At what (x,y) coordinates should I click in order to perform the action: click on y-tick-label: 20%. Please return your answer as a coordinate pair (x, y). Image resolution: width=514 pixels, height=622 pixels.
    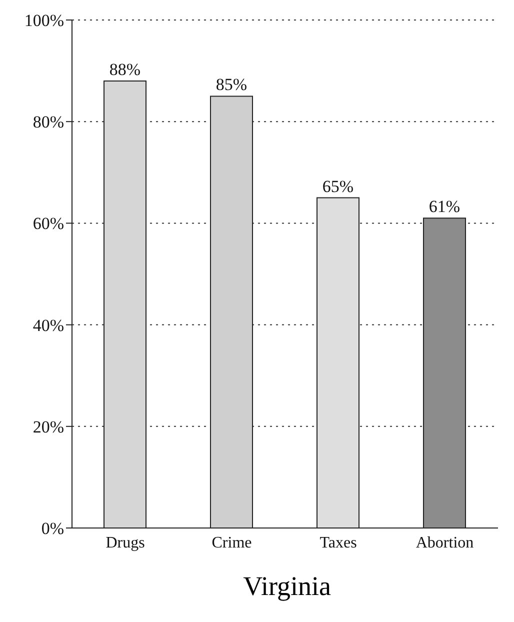
    Looking at the image, I should click on (48, 426).